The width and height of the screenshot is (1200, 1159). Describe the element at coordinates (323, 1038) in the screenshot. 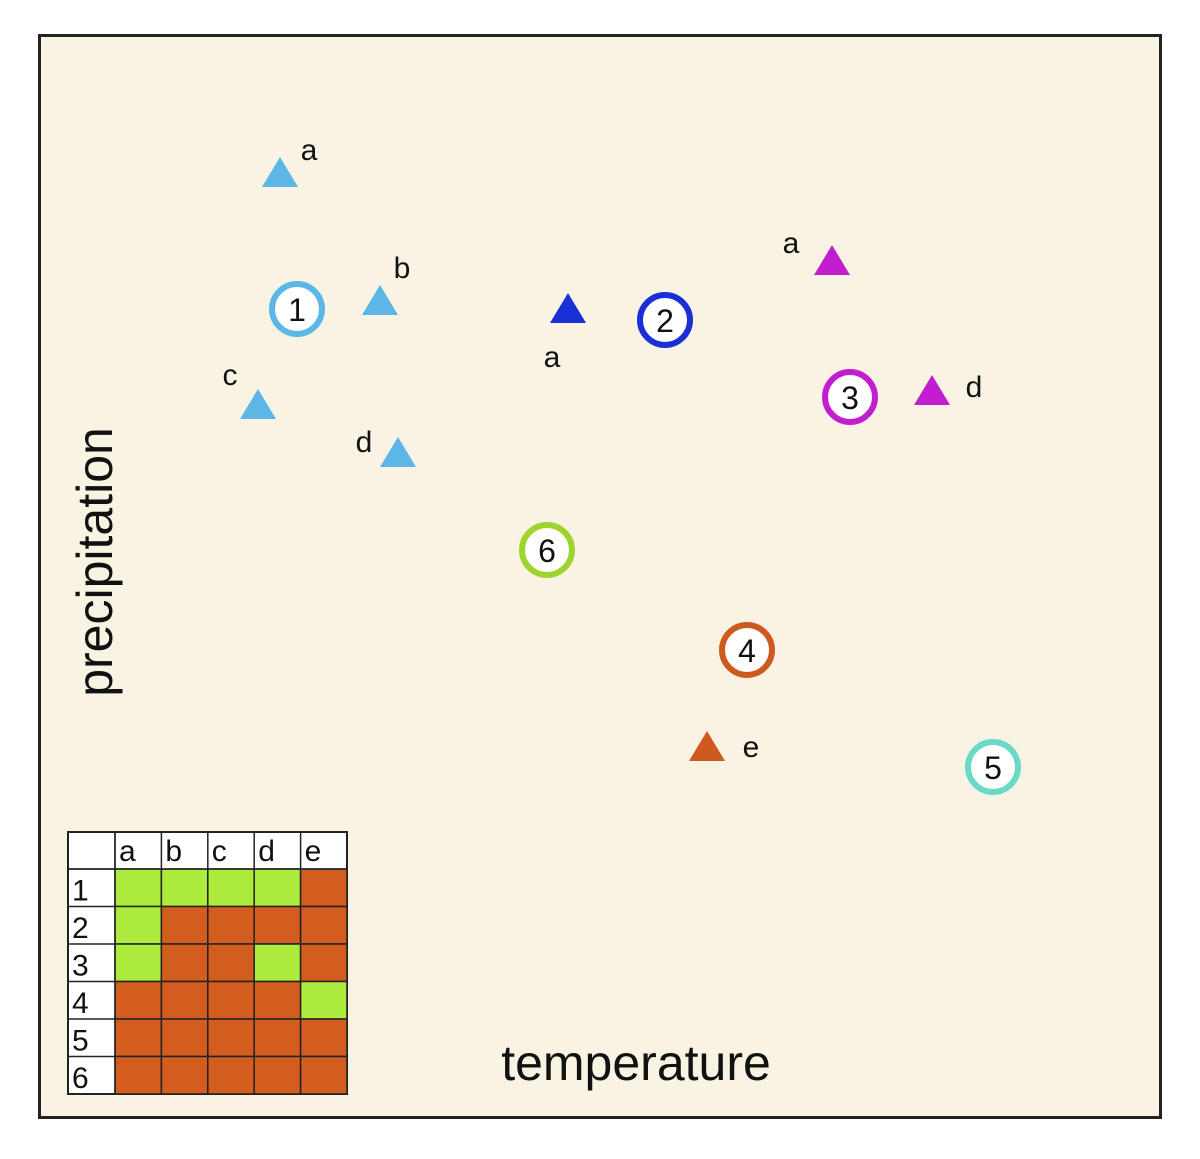

I see `matrix-cell-5-e` at that location.